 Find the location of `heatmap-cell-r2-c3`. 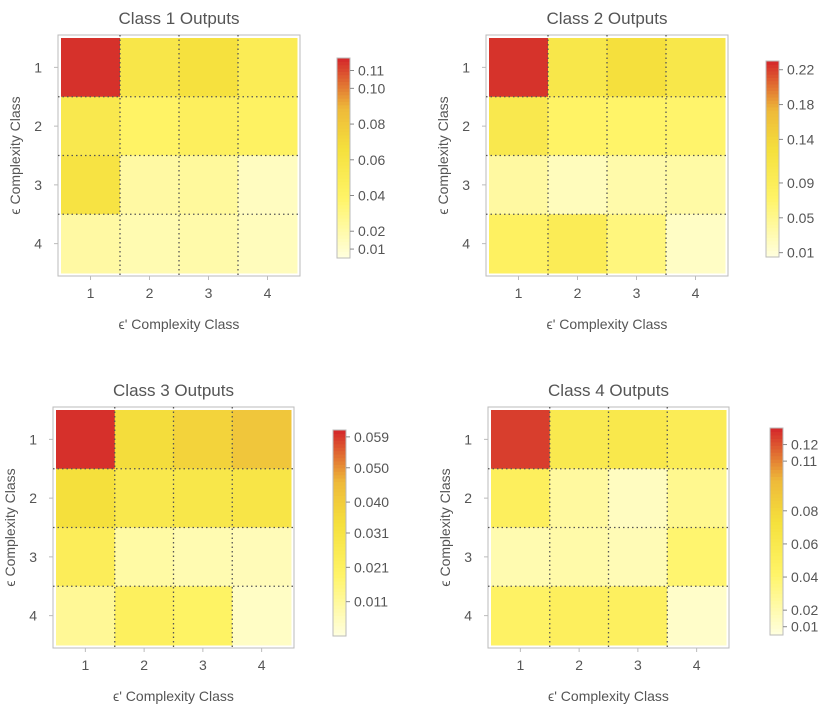

heatmap-cell-r2-c3 is located at coordinates (637, 126).